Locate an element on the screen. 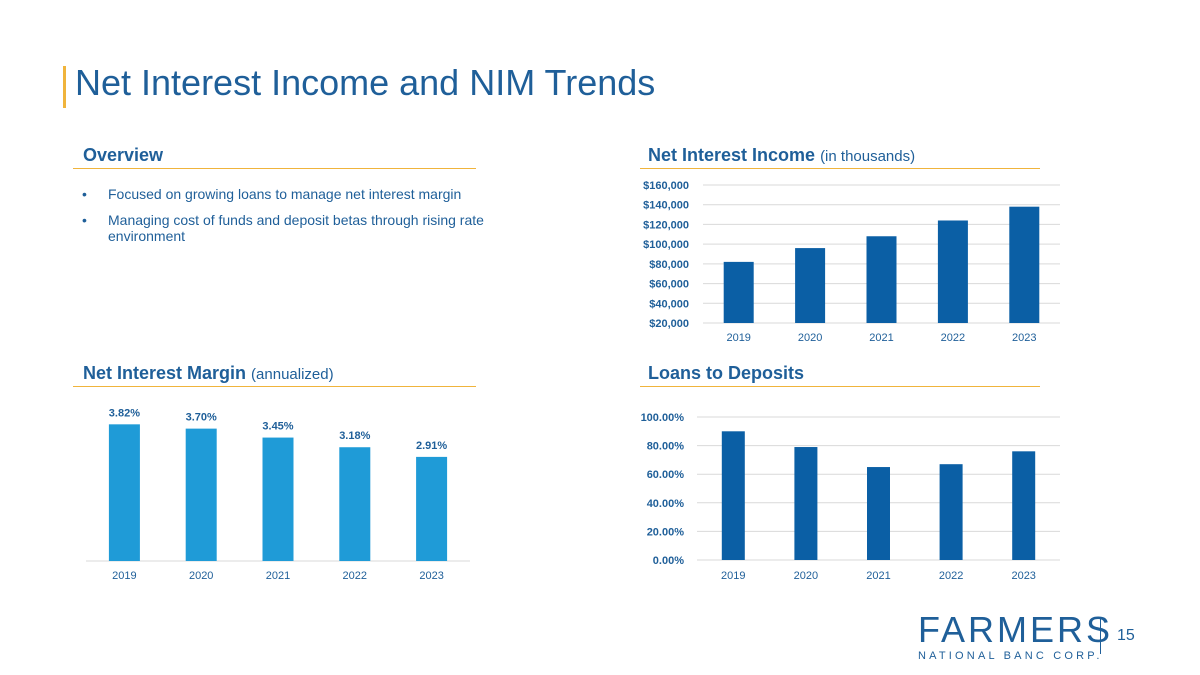 The height and width of the screenshot is (675, 1200). ltd-ytick-label: 40.00% is located at coordinates (666, 504).